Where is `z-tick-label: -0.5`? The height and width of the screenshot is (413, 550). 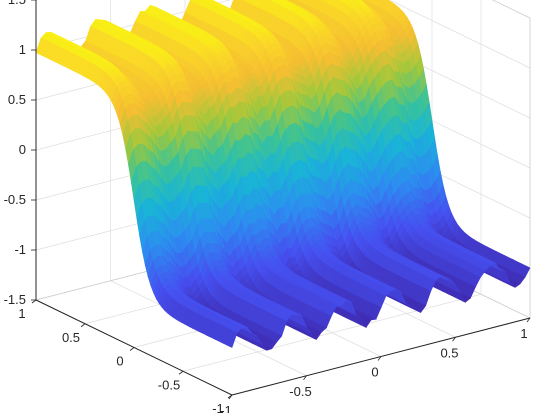
z-tick-label: -0.5 is located at coordinates (15, 199).